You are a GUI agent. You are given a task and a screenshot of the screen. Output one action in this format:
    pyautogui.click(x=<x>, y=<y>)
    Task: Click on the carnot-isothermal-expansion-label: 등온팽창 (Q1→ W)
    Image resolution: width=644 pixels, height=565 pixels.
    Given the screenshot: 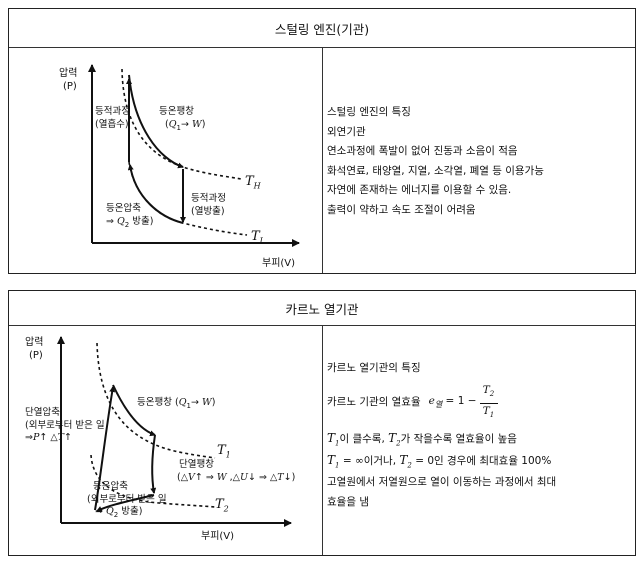 What is the action you would take?
    pyautogui.click(x=176, y=403)
    